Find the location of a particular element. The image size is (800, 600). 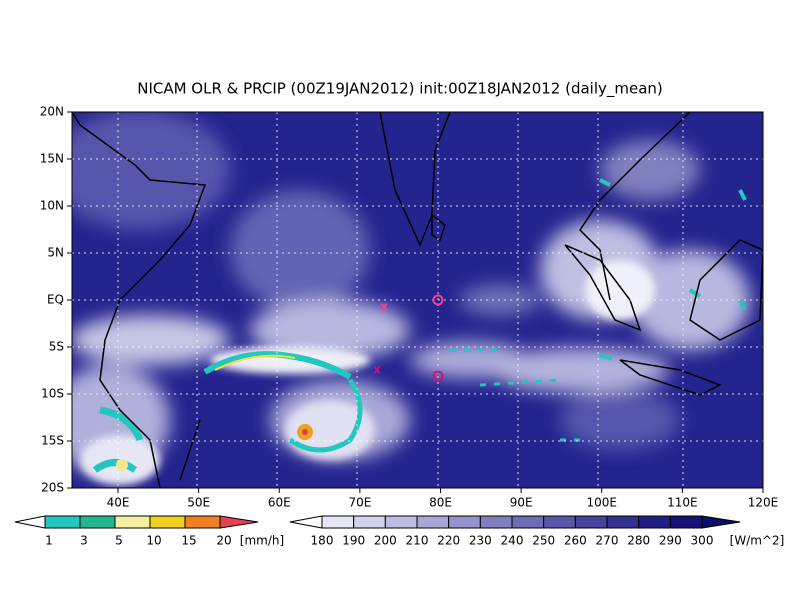

olr-cb-label: 300 is located at coordinates (702, 541).